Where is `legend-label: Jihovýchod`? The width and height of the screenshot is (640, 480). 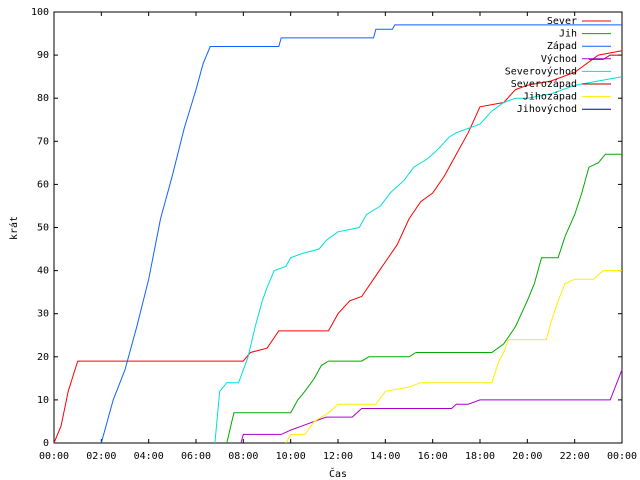
legend-label: Jihovýchod is located at coordinates (547, 109).